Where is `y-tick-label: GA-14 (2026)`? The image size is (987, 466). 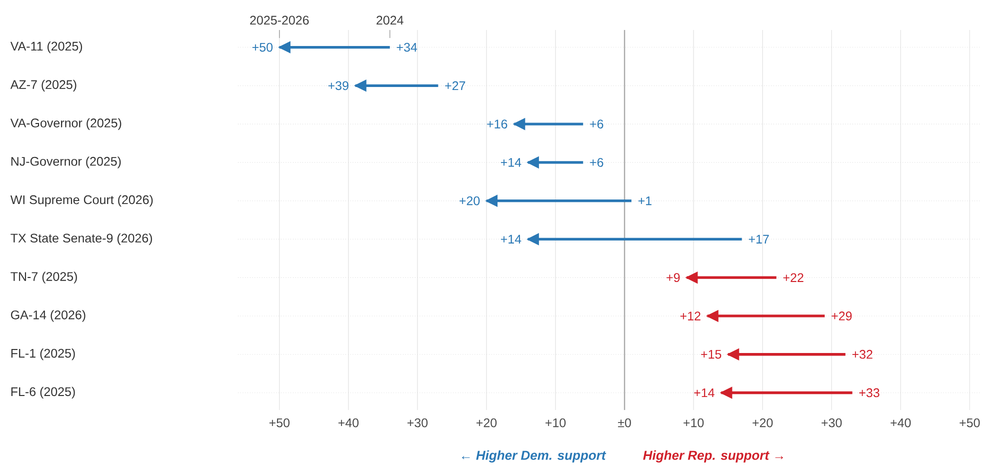
y-tick-label: GA-14 (2026) is located at coordinates (48, 316).